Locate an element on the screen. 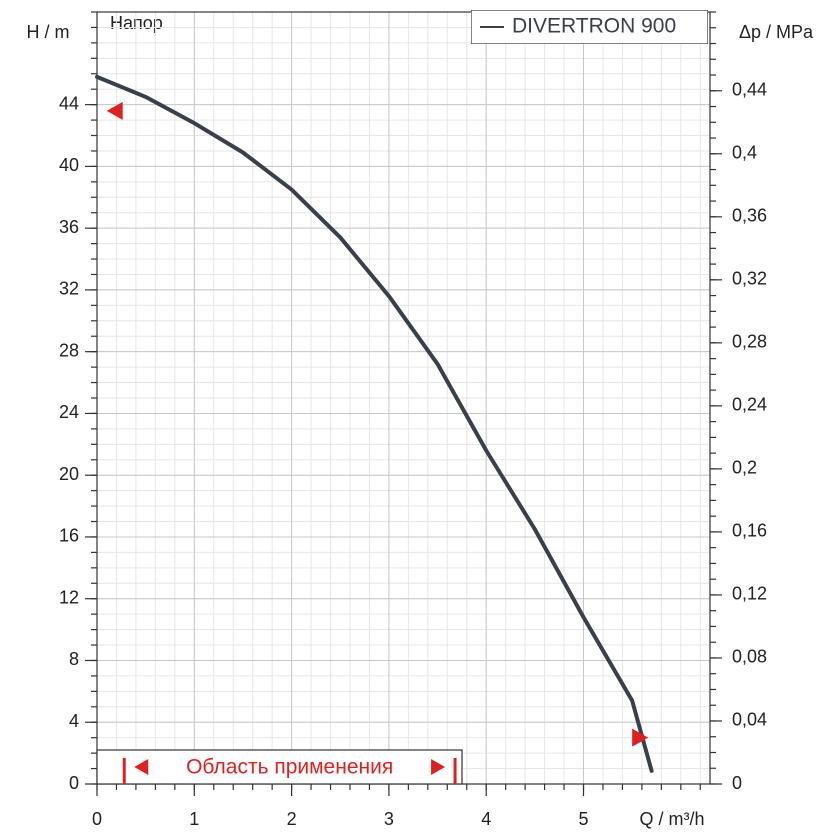 The height and width of the screenshot is (840, 840). y2-tick-label: 0,32 is located at coordinates (749, 279).